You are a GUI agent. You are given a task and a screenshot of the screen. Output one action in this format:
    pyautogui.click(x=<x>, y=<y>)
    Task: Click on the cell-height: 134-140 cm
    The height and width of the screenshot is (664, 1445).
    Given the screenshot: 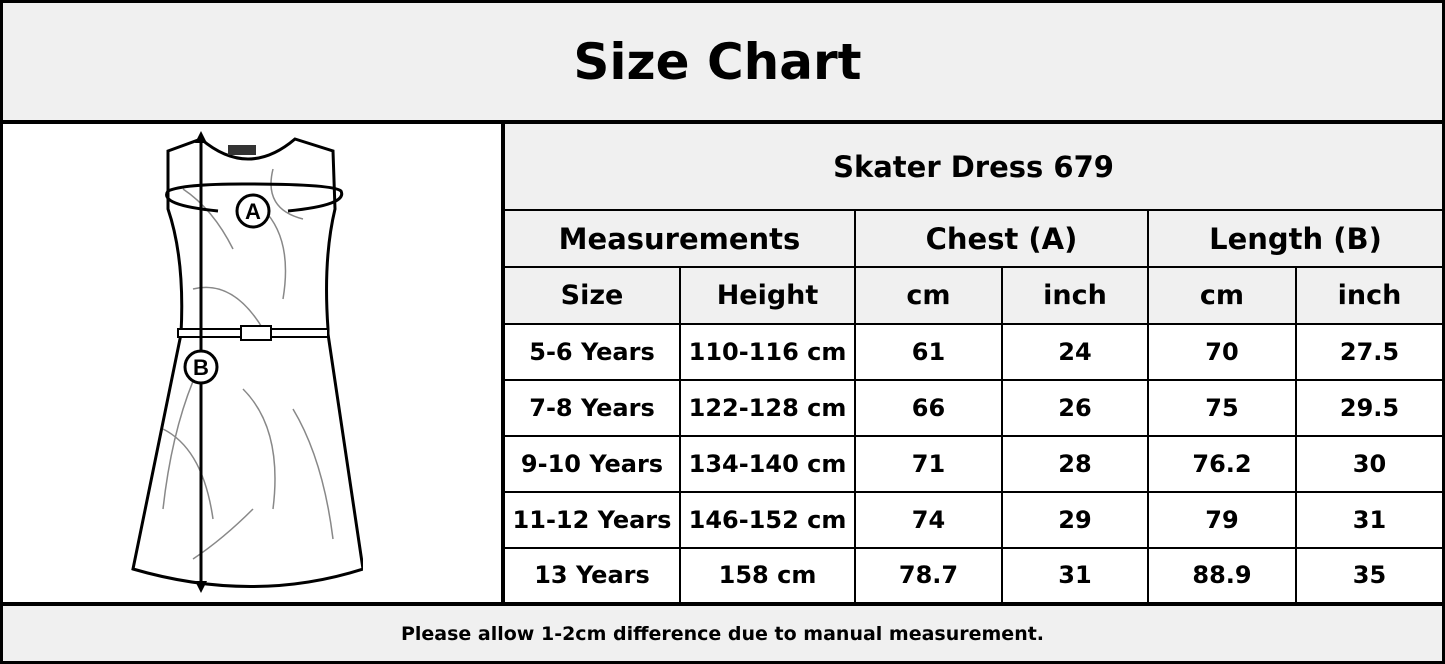 What is the action you would take?
    pyautogui.click(x=767, y=463)
    